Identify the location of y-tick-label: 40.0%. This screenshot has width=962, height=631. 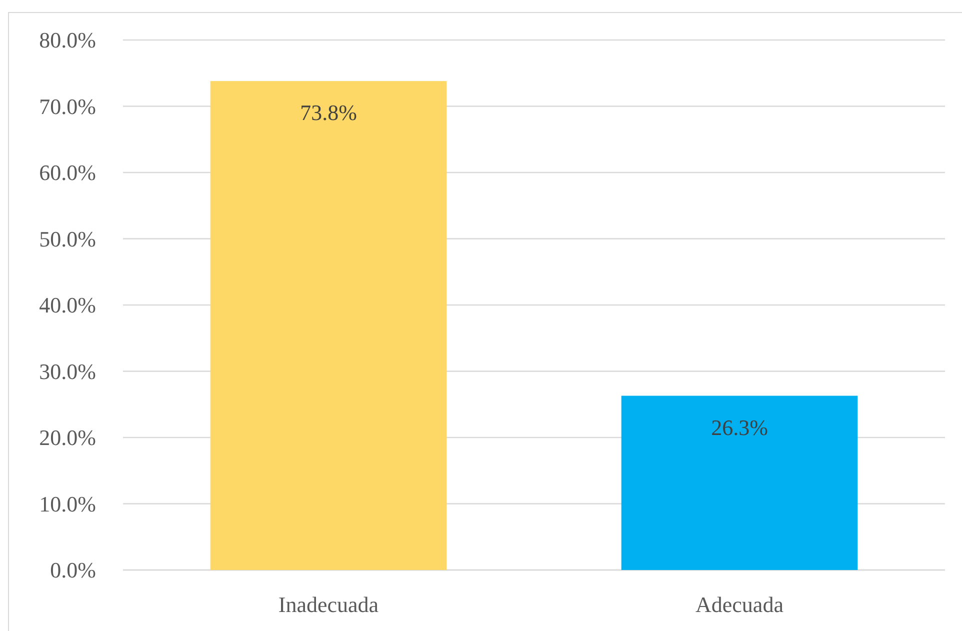
(67, 305).